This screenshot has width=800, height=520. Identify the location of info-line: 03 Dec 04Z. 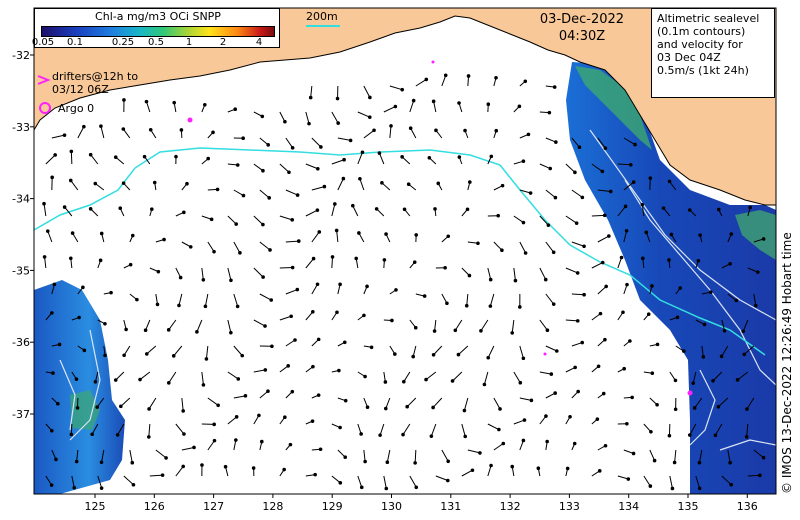
(689, 57).